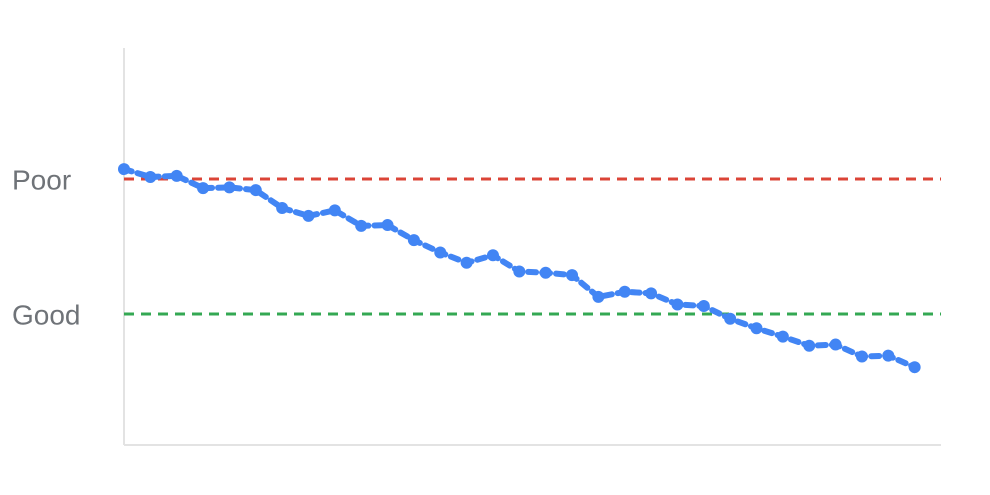  I want to click on threshold-poor: Poor, so click(476, 179).